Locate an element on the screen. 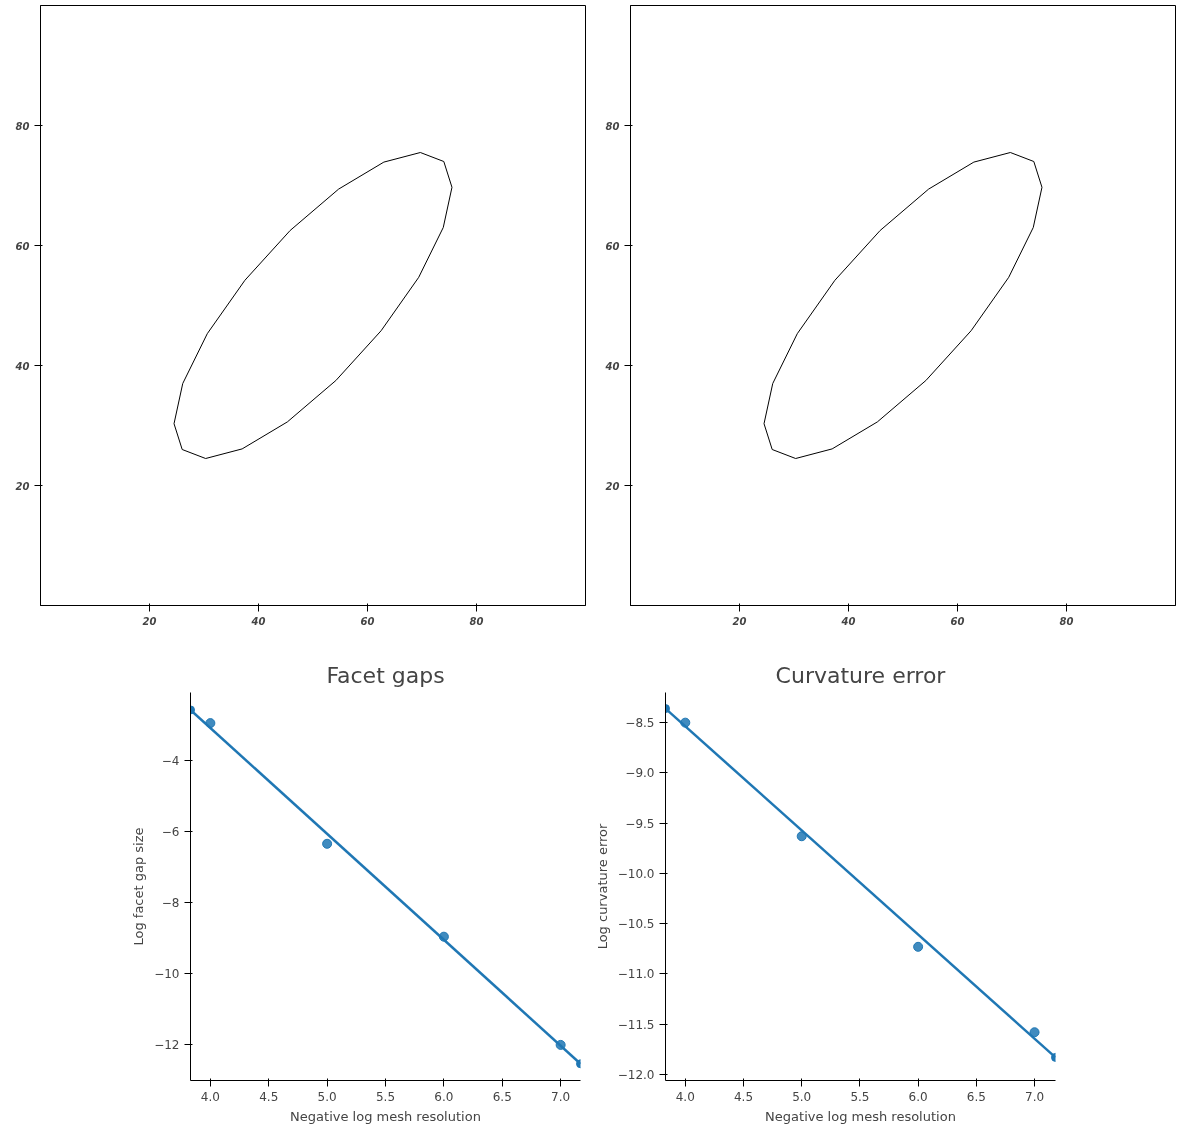 This screenshot has height=1147, width=1182. chart-title: Curvature error is located at coordinates (861, 675).